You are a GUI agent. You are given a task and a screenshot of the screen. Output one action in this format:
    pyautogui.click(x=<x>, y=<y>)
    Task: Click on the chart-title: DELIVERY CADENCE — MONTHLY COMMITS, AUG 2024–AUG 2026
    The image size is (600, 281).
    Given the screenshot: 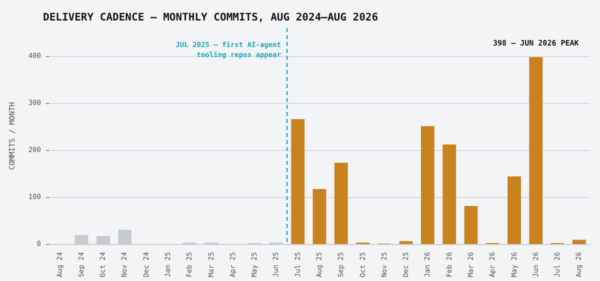 What is the action you would take?
    pyautogui.click(x=210, y=18)
    